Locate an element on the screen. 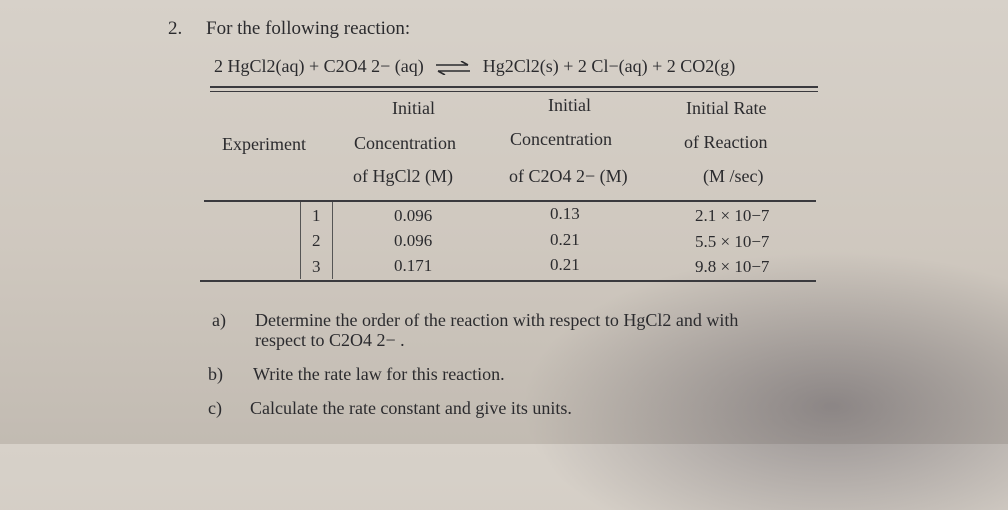 This screenshot has width=1008, height=510. header-c2o4-line1: Initial is located at coordinates (569, 105).